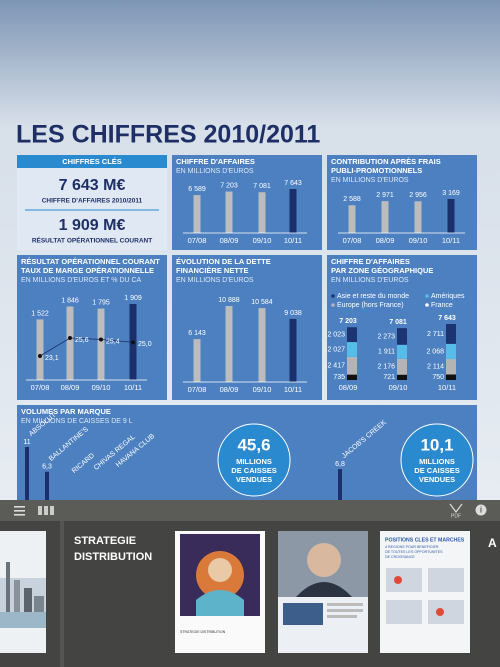  Describe the element at coordinates (66, 411) in the screenshot. I see `panel-title: VOLUMES PAR MARQUE` at that location.